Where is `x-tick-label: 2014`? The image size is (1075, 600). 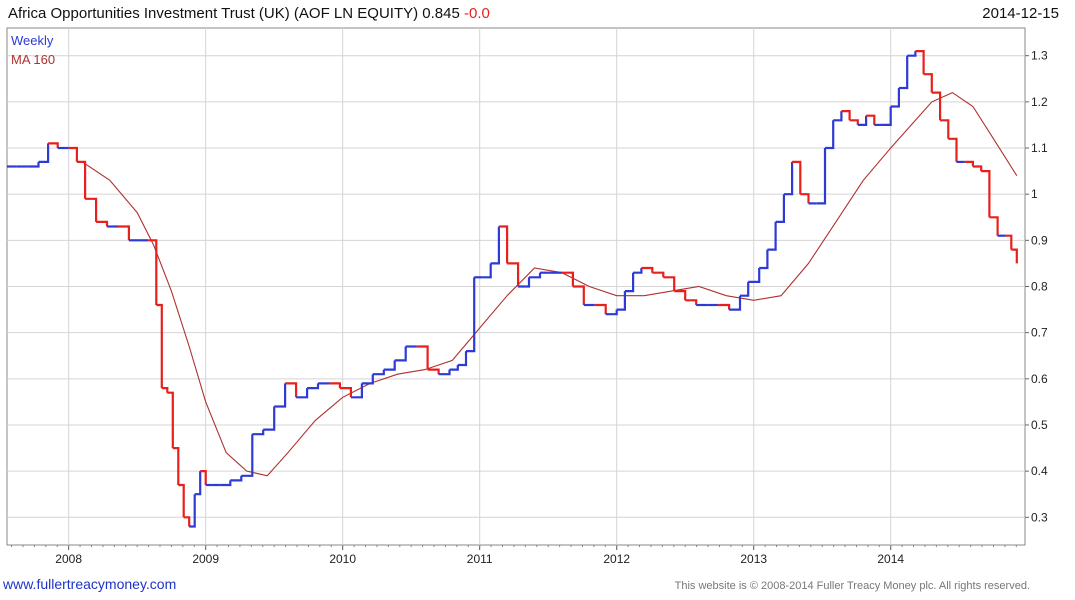 x-tick-label: 2014 is located at coordinates (890, 559).